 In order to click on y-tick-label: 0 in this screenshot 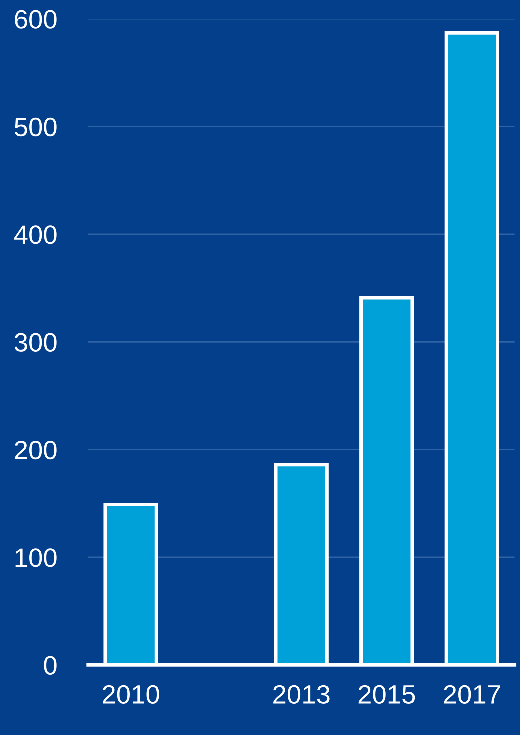, I will do `click(50, 665)`.